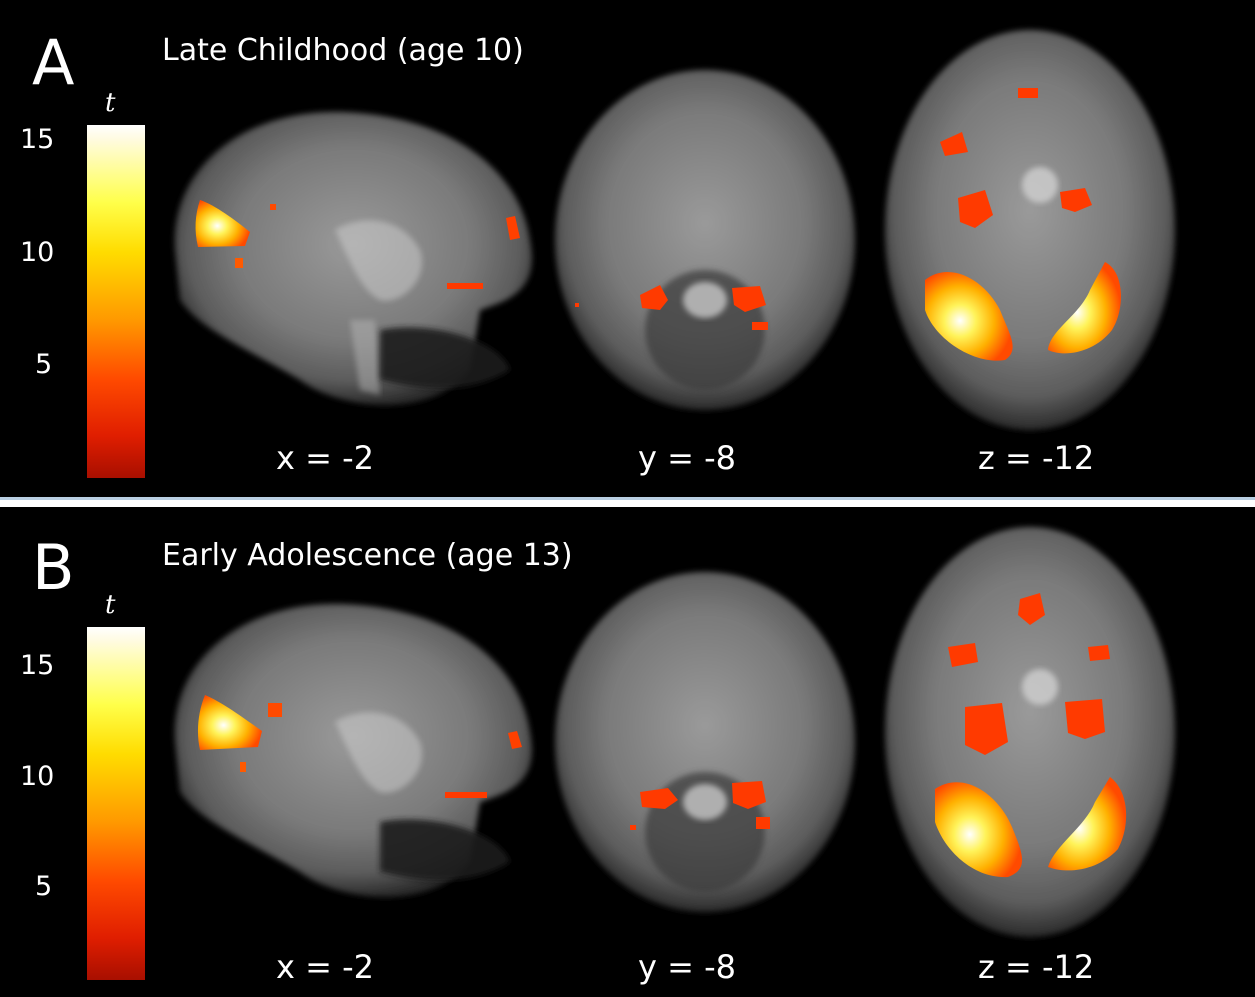 The height and width of the screenshot is (997, 1255). I want to click on sagittal-slice-b, so click(353, 750).